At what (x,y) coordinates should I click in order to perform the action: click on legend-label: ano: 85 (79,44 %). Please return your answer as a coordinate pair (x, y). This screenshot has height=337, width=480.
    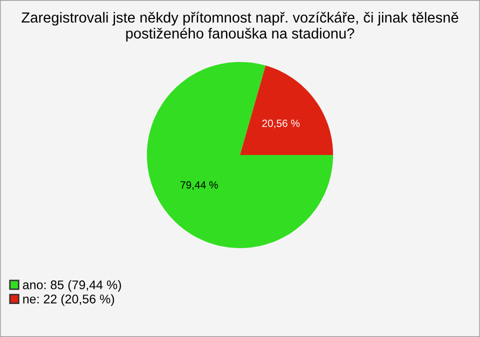
    Looking at the image, I should click on (71, 286).